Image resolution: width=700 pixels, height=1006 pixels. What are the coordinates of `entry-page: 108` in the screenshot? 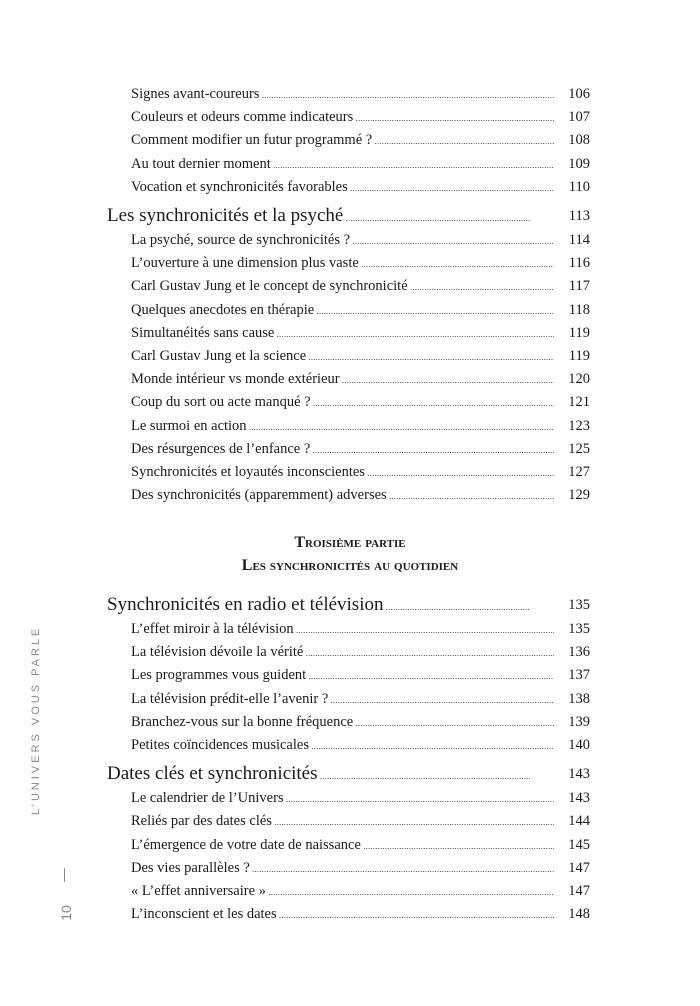 It's located at (579, 140).